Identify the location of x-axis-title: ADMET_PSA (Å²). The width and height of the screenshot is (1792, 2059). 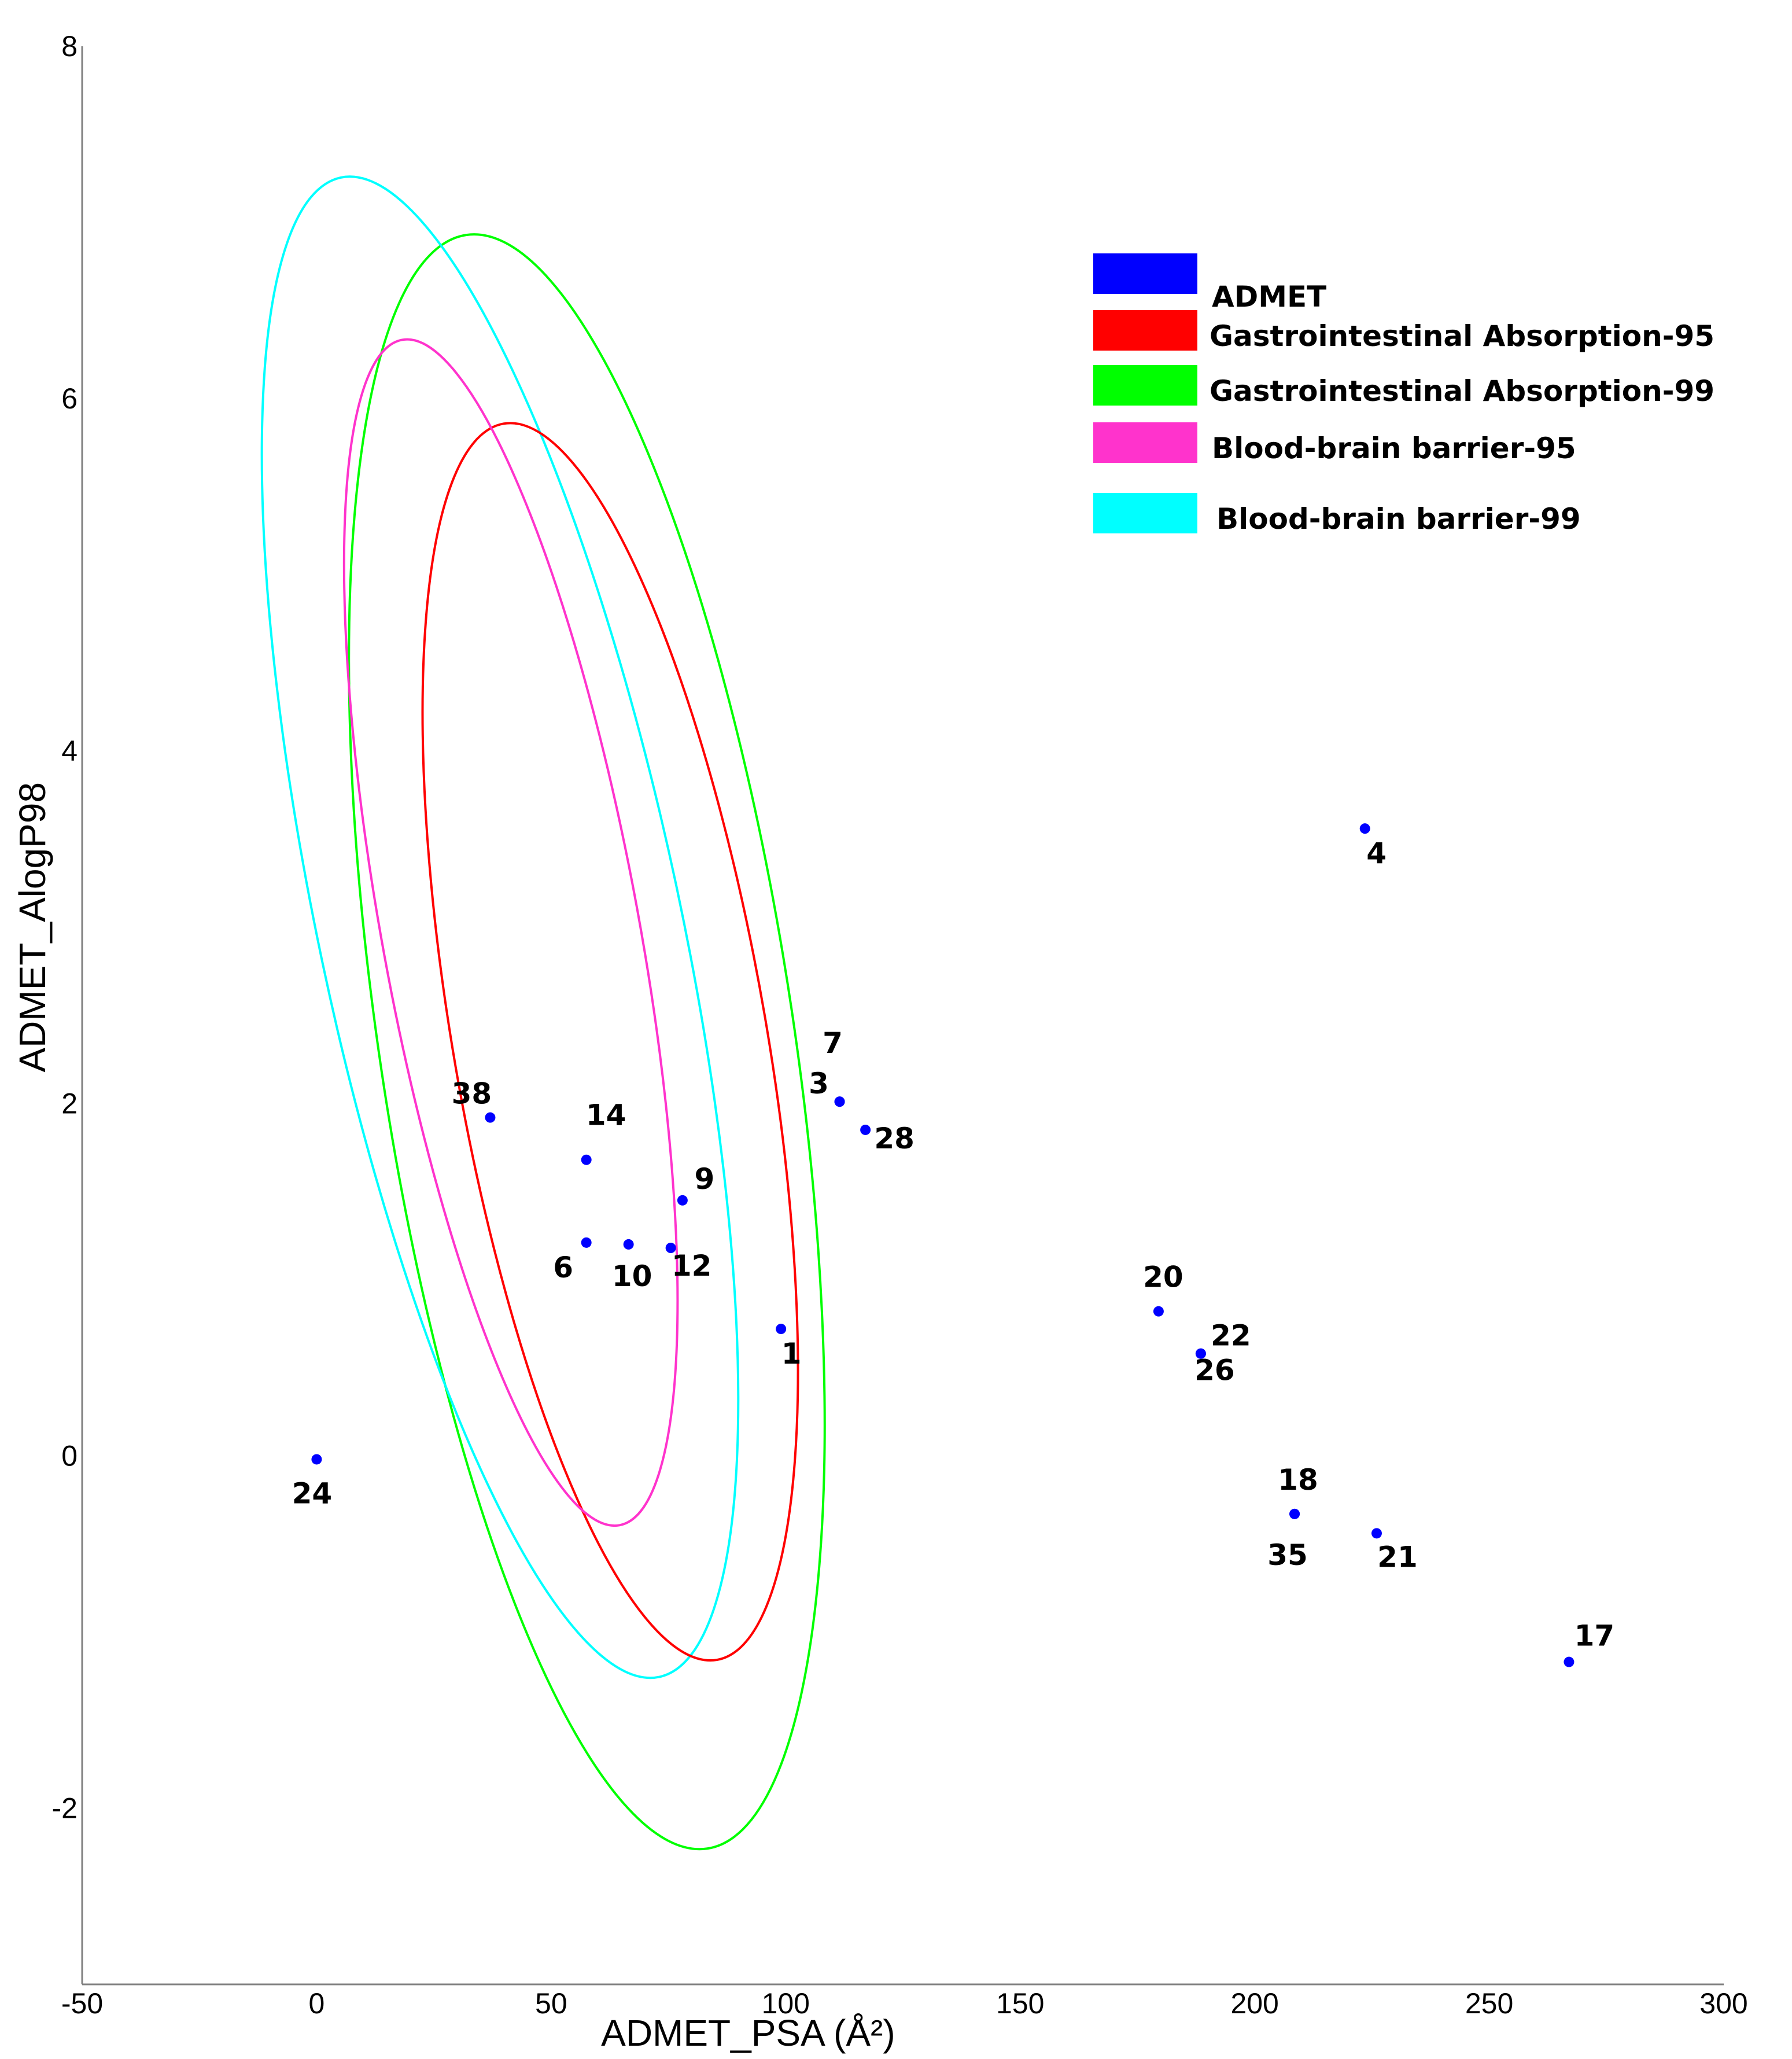
(748, 2033).